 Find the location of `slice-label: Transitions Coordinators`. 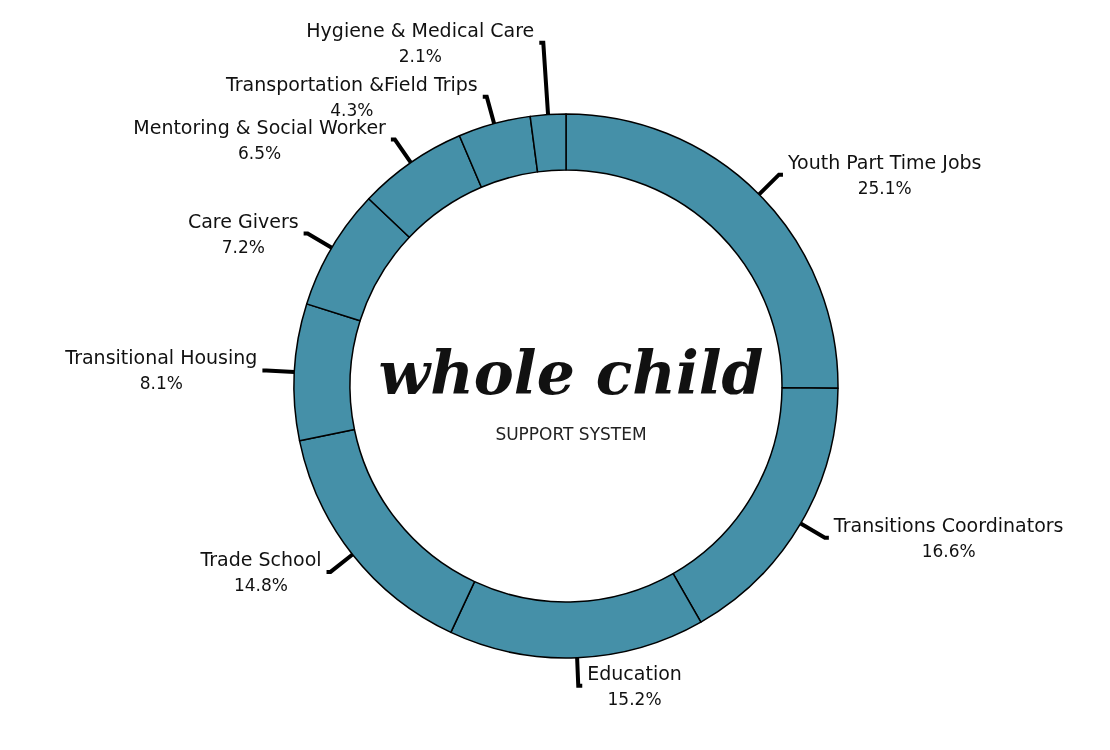

slice-label: Transitions Coordinators is located at coordinates (948, 524).